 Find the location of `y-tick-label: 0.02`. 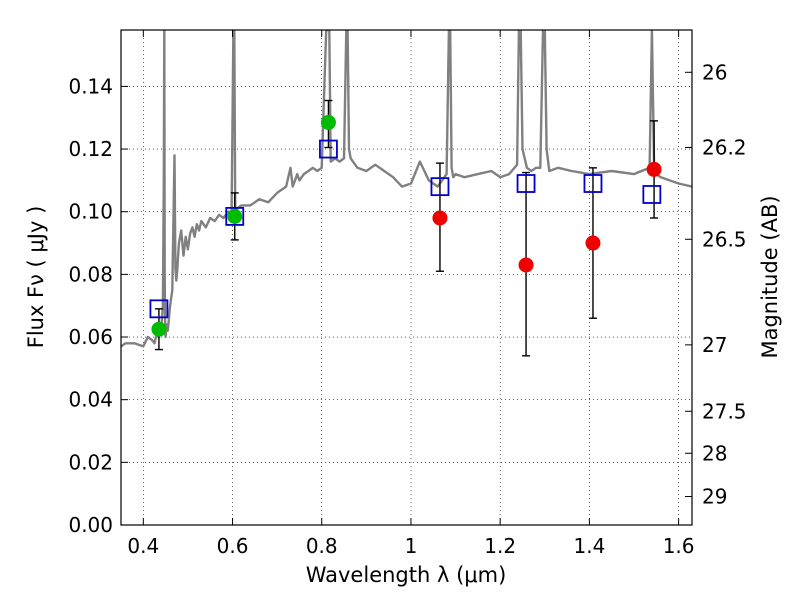

y-tick-label: 0.02 is located at coordinates (90, 462).